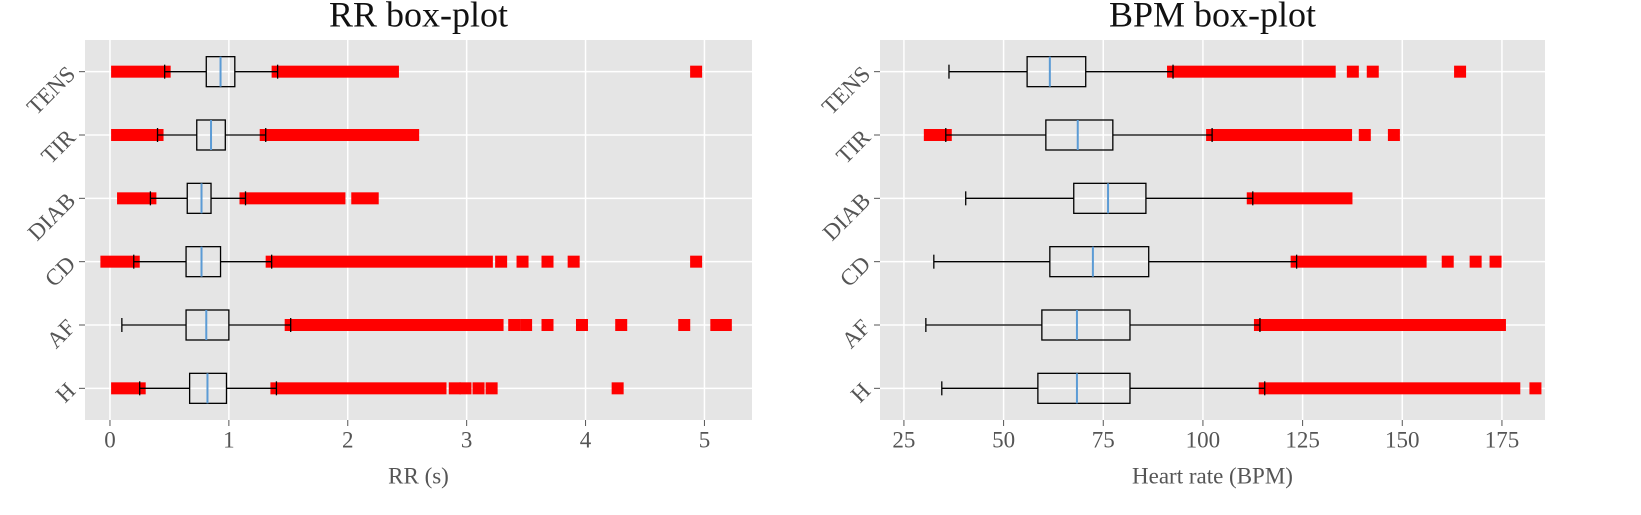  I want to click on chart-title: BPM box-plot, so click(1212, 17).